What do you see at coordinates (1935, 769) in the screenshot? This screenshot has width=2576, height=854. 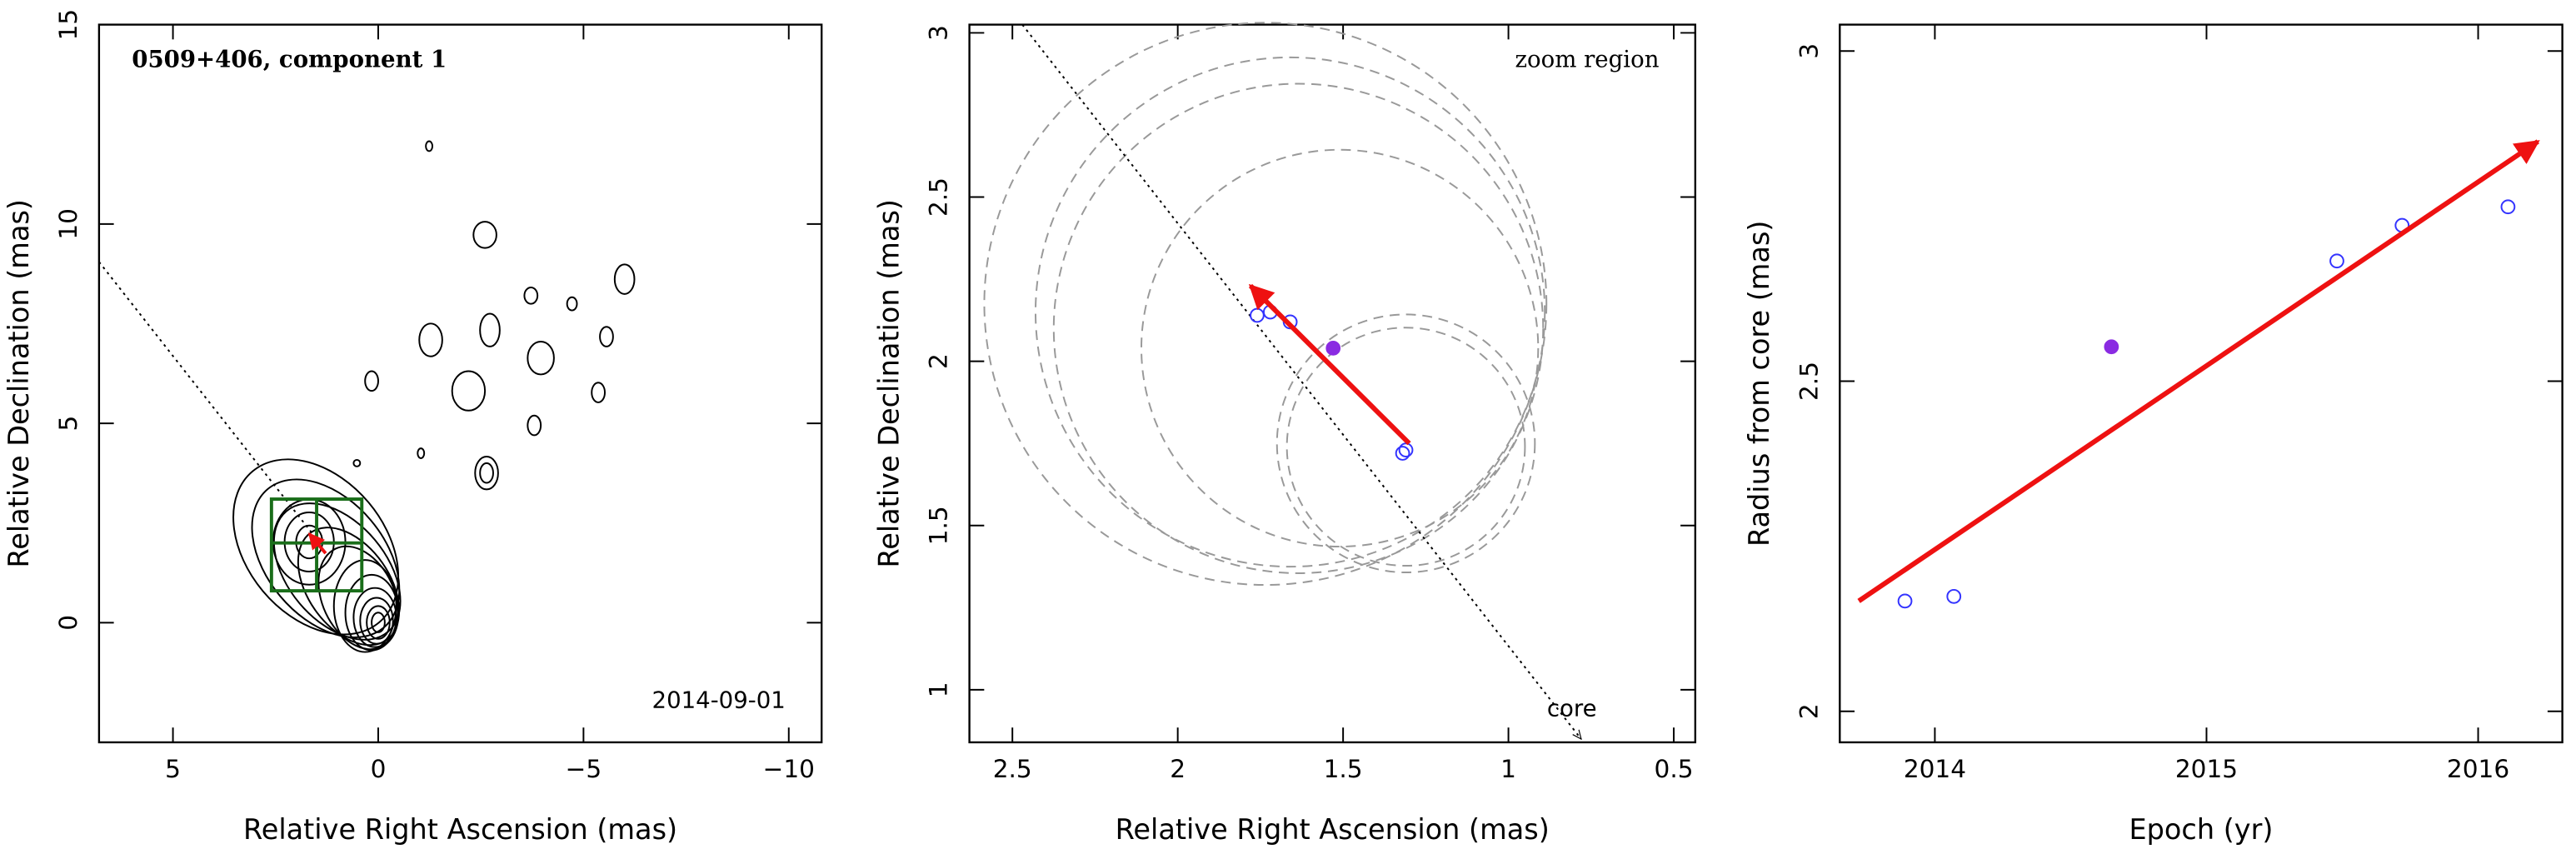 I see `x-tick-label: 2014` at bounding box center [1935, 769].